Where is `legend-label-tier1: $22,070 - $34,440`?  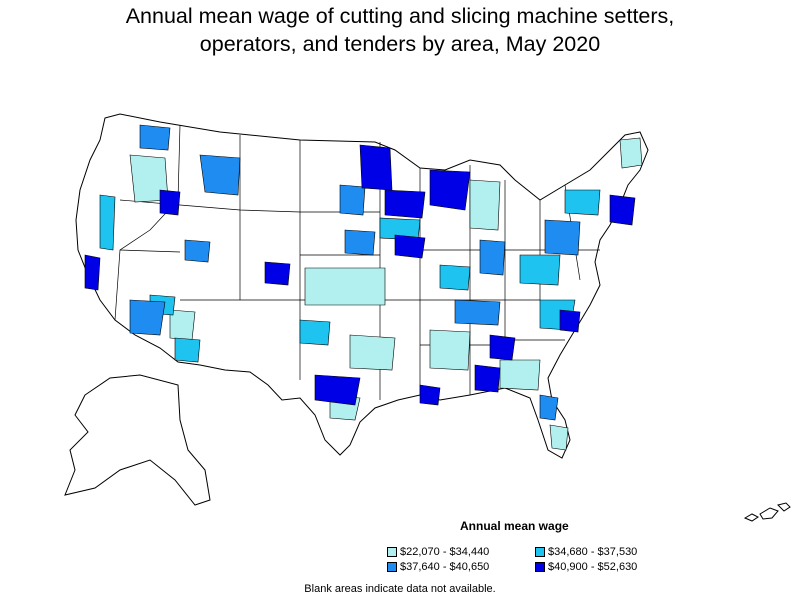
legend-label-tier1: $22,070 - $34,440 is located at coordinates (445, 552).